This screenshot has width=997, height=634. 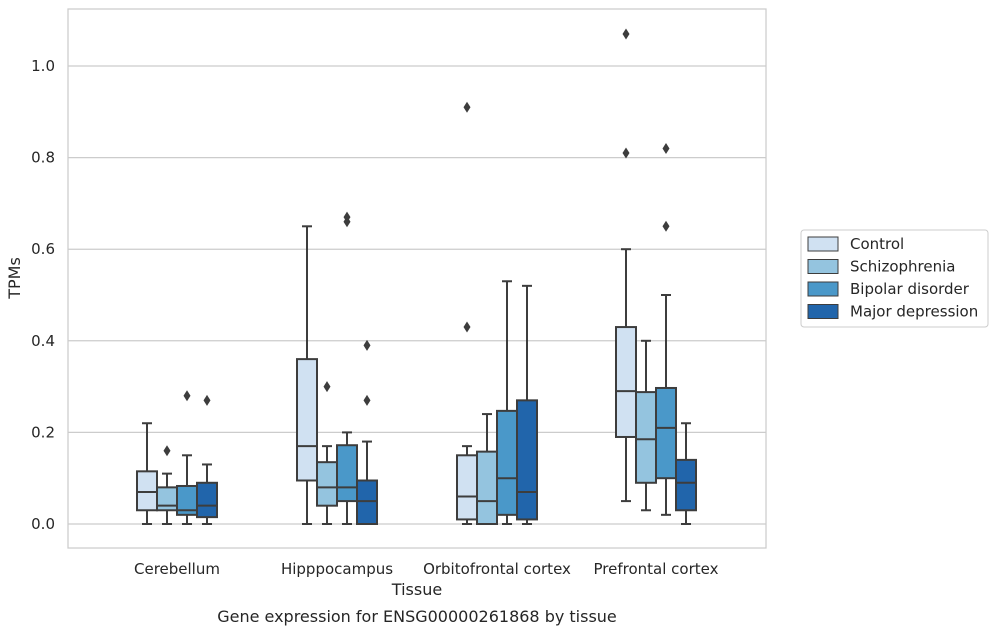 I want to click on legend-label: Schizophrenia, so click(x=902, y=267).